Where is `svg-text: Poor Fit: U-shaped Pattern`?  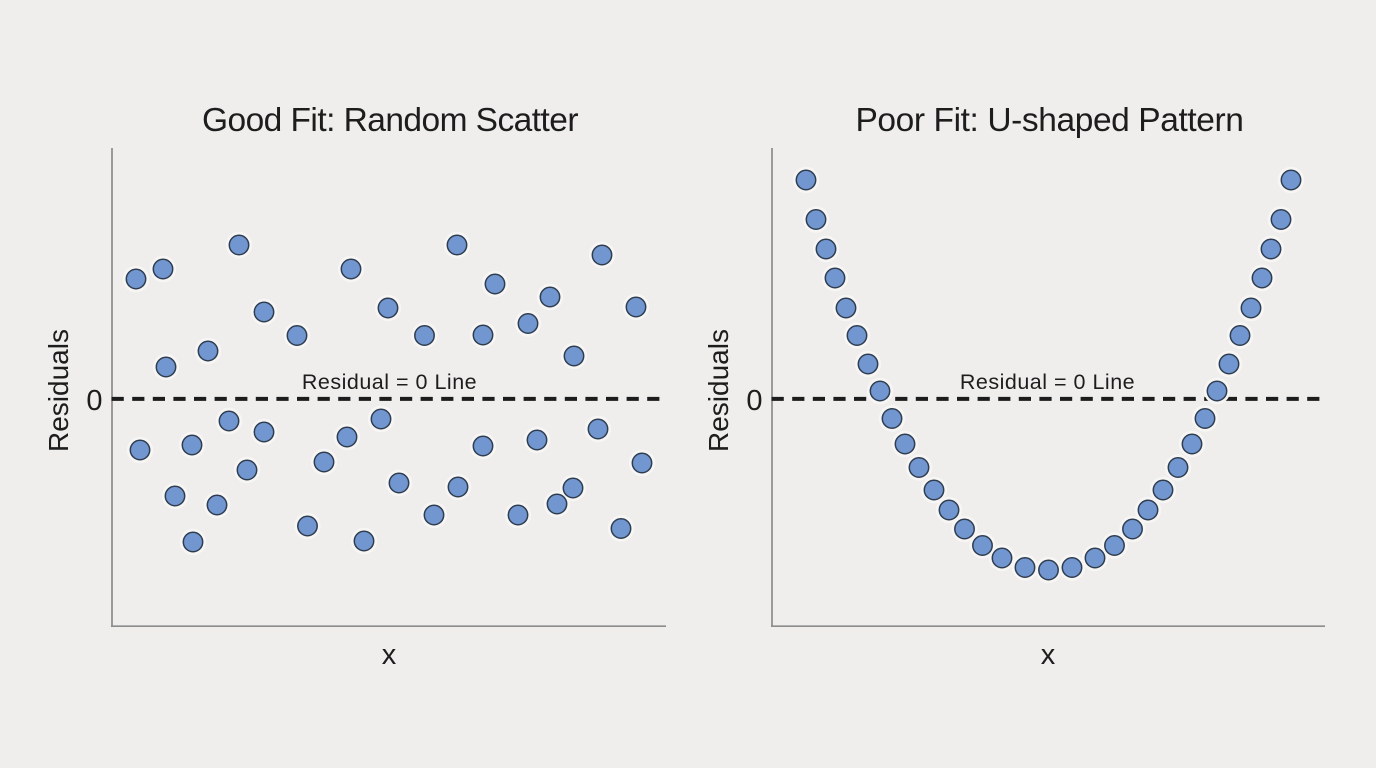
svg-text: Poor Fit: U-shaped Pattern is located at coordinates (1049, 120).